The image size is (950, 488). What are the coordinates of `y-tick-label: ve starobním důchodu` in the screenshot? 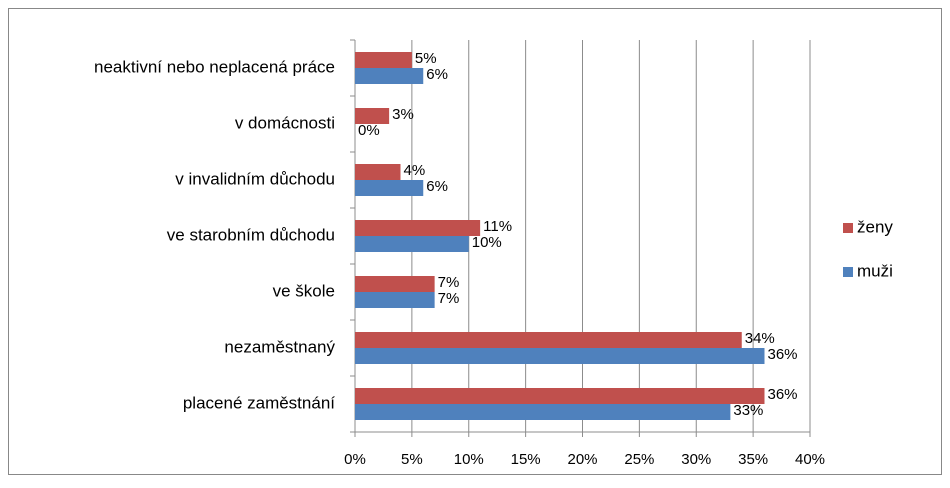 It's located at (251, 234).